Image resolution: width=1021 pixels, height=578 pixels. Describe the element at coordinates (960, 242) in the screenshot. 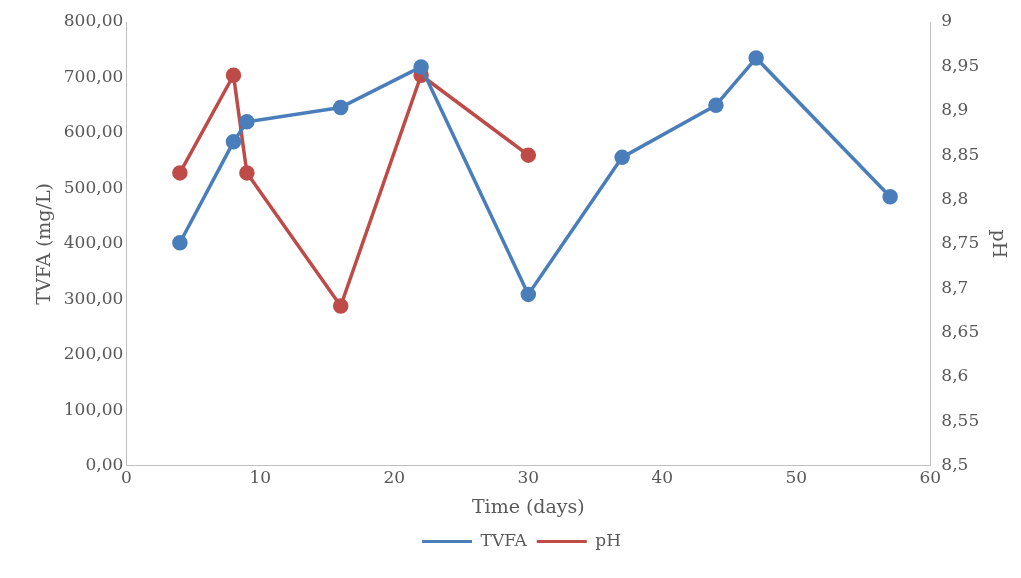

I see `y2-tick-label: 8,75` at that location.